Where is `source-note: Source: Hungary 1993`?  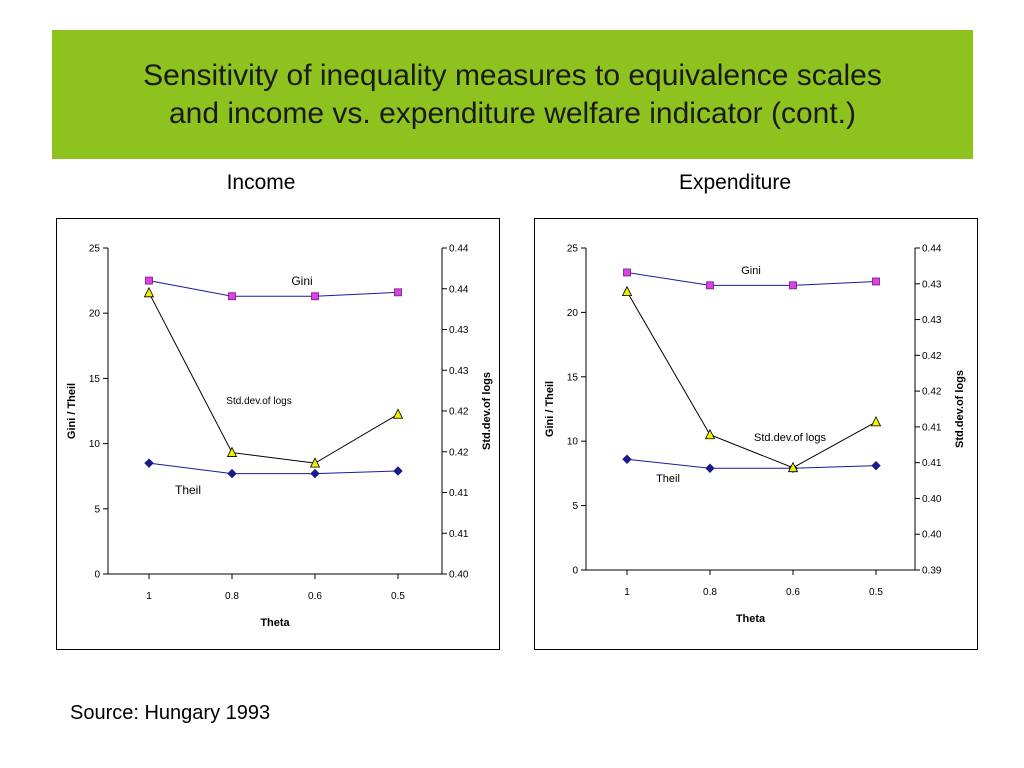
source-note: Source: Hungary 1993 is located at coordinates (170, 713).